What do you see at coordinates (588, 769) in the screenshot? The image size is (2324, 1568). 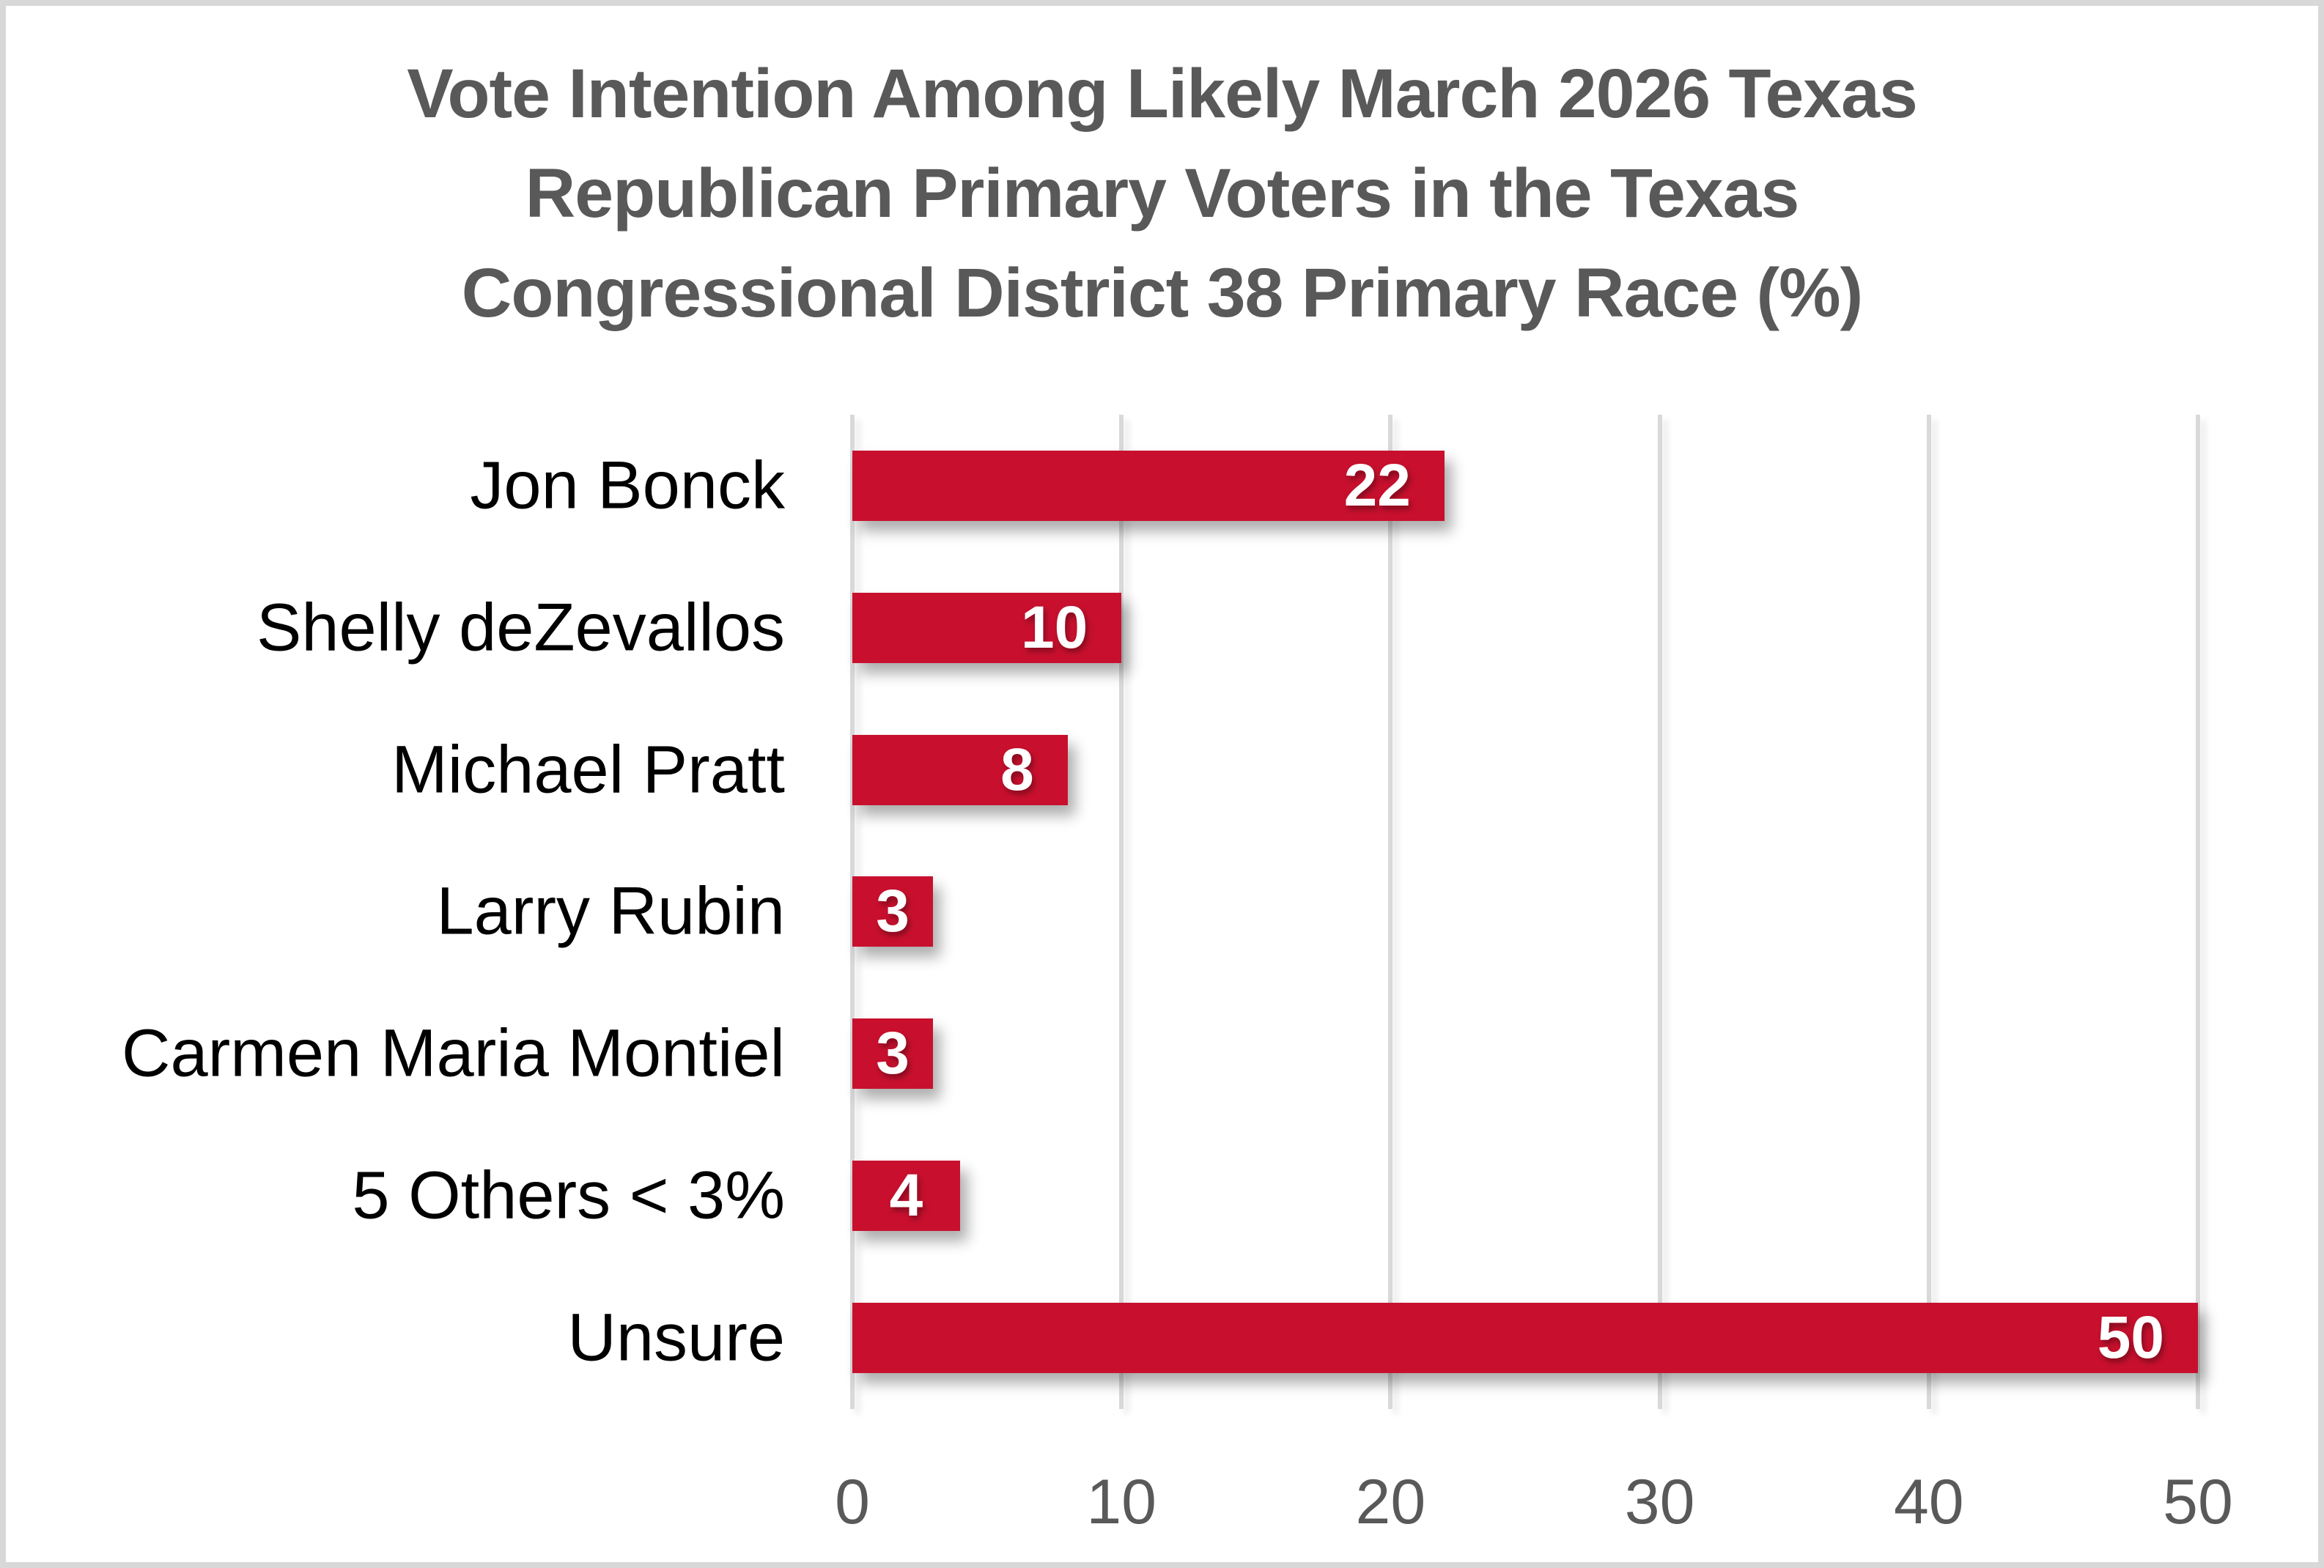 I see `category-label: Michael Pratt` at bounding box center [588, 769].